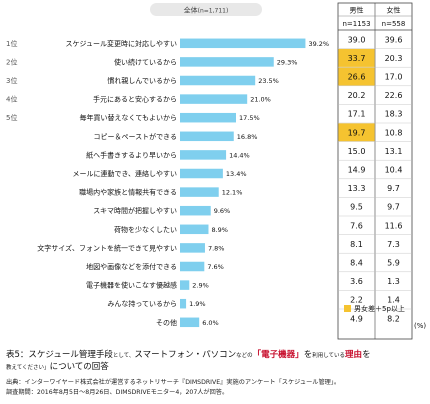 This screenshot has height=404, width=430. Describe the element at coordinates (250, 356) in the screenshot. I see `caption-part3: の` at that location.